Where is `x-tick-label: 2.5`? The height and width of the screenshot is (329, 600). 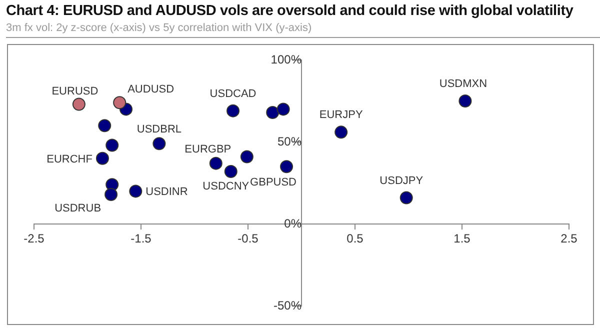
x-tick-label: 2.5 is located at coordinates (569, 239).